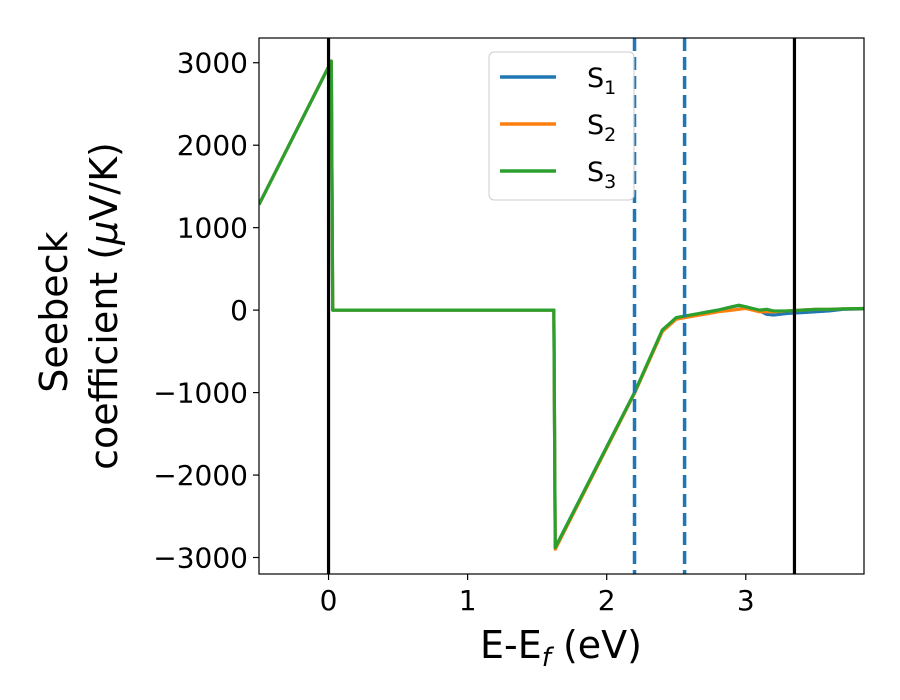  What do you see at coordinates (104, 233) in the screenshot?
I see `y-axis-label-mu: μ` at bounding box center [104, 233].